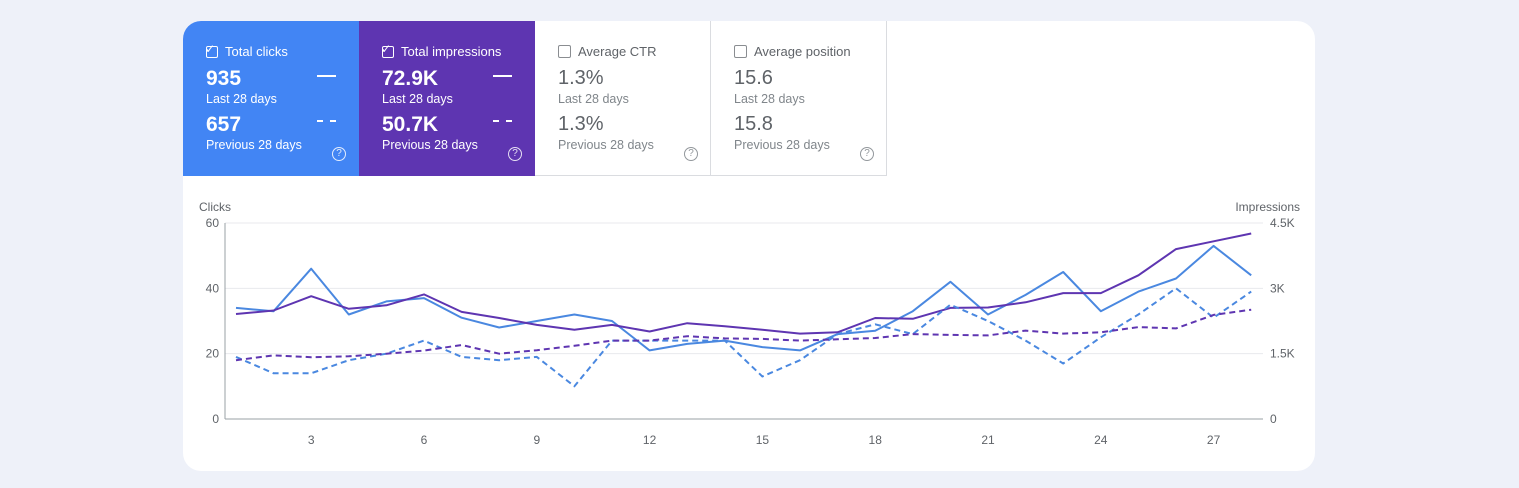 This screenshot has width=1519, height=488. What do you see at coordinates (802, 51) in the screenshot?
I see `tile-label: Average position` at bounding box center [802, 51].